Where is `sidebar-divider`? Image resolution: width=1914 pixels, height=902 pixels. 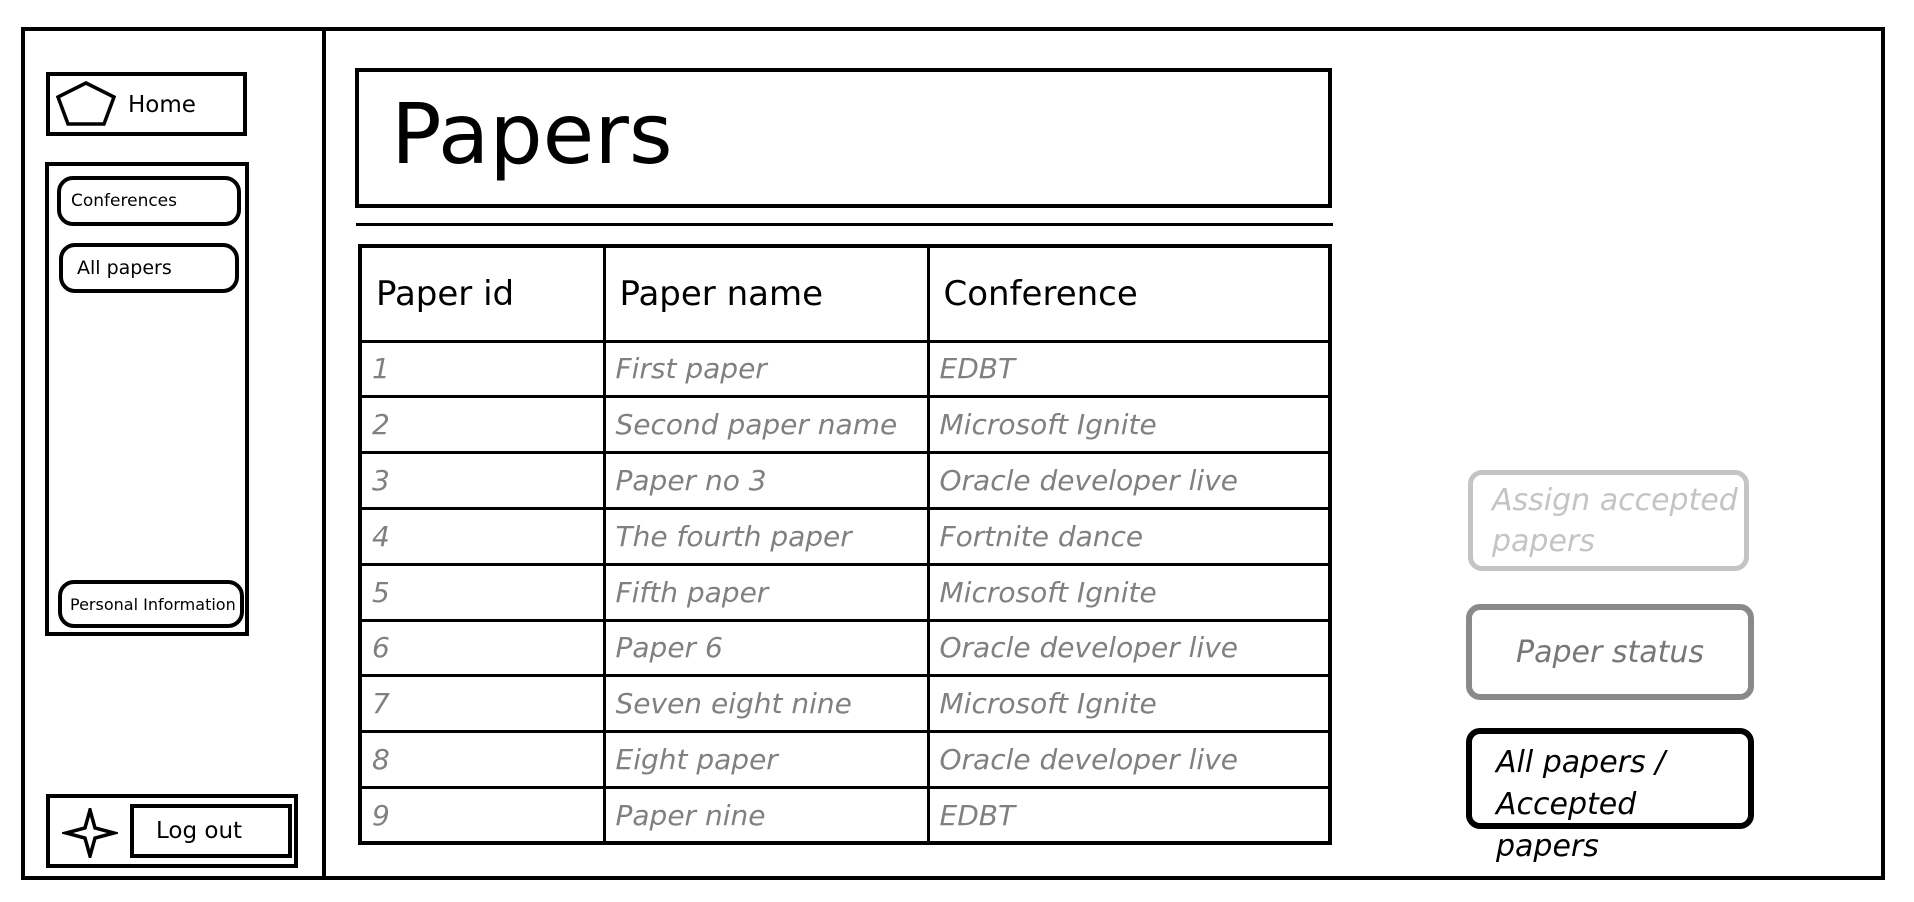
sidebar-divider is located at coordinates (324, 453).